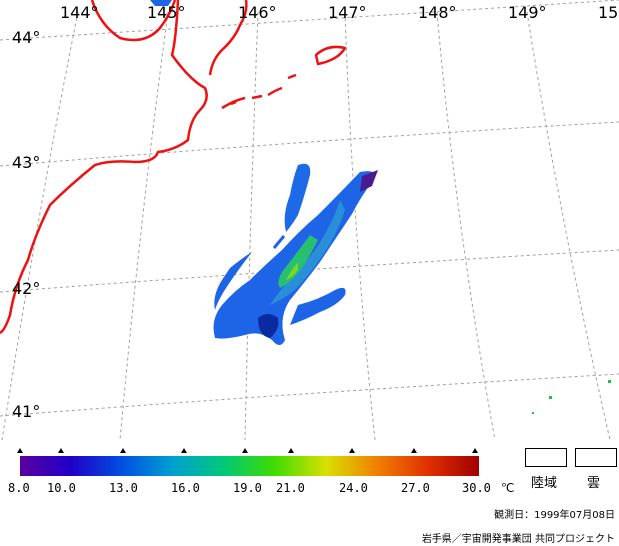  Describe the element at coordinates (26, 411) in the screenshot. I see `lat-label-41: 41°` at that location.